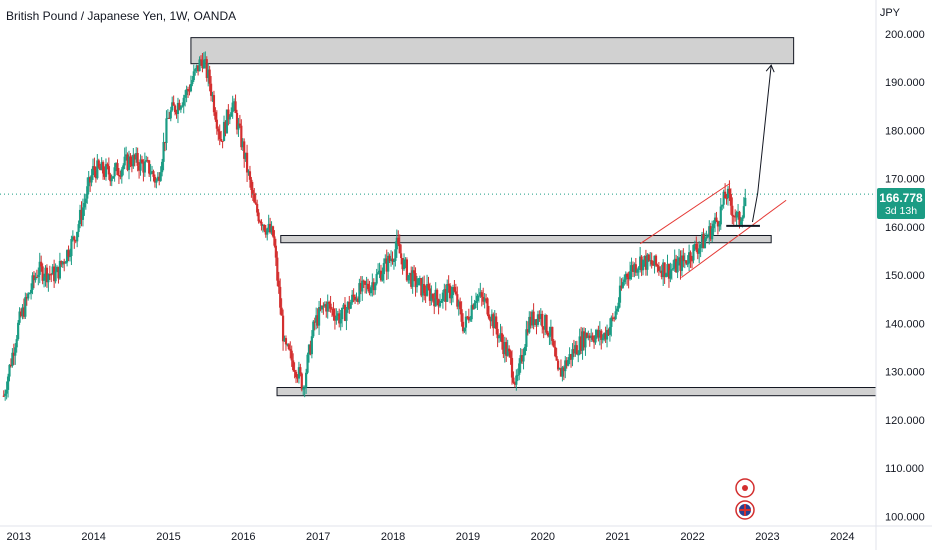 The width and height of the screenshot is (932, 550). Describe the element at coordinates (168, 537) in the screenshot. I see `x-tick-label: 2015` at that location.